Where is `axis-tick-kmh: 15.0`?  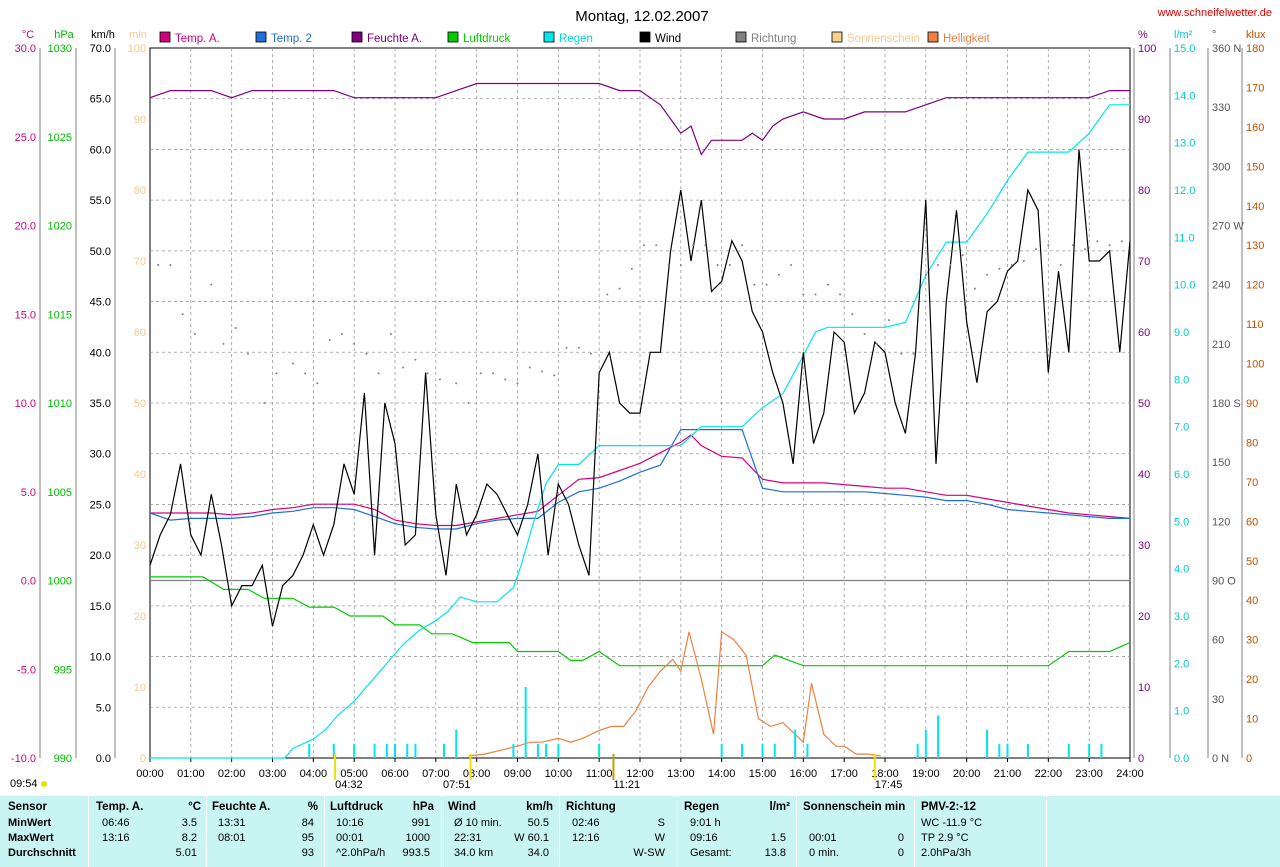 axis-tick-kmh: 15.0 is located at coordinates (100, 607).